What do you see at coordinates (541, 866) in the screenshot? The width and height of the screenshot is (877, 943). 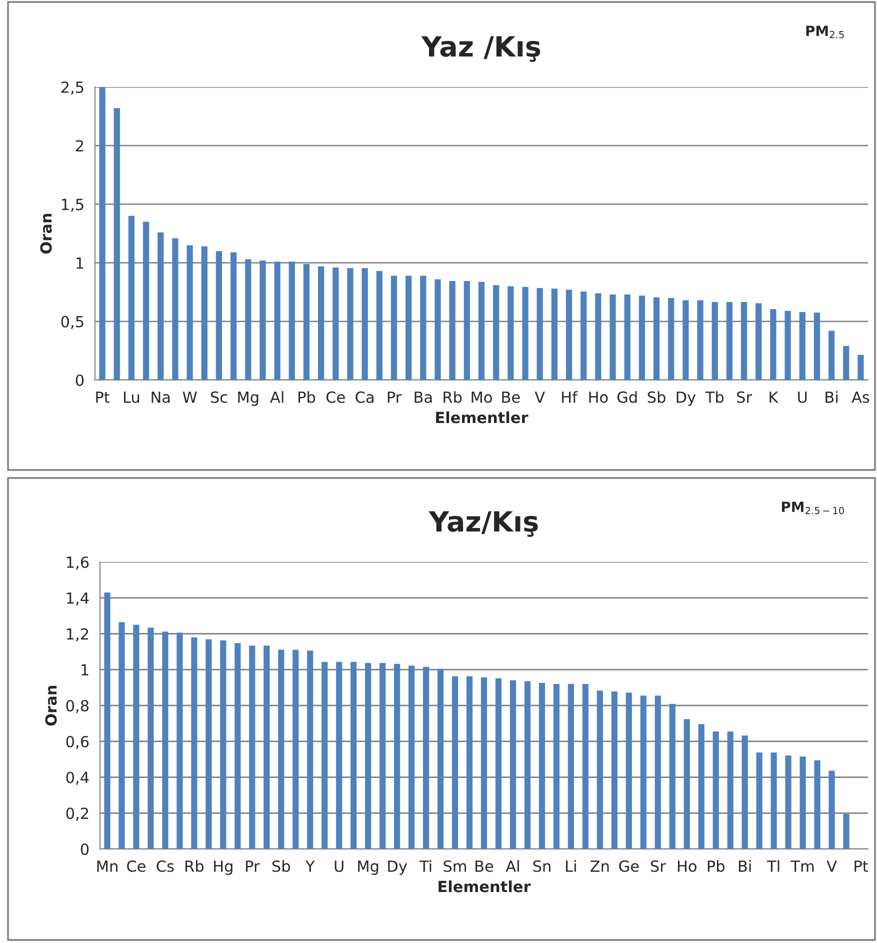 I see `x-tick-label: Sn` at bounding box center [541, 866].